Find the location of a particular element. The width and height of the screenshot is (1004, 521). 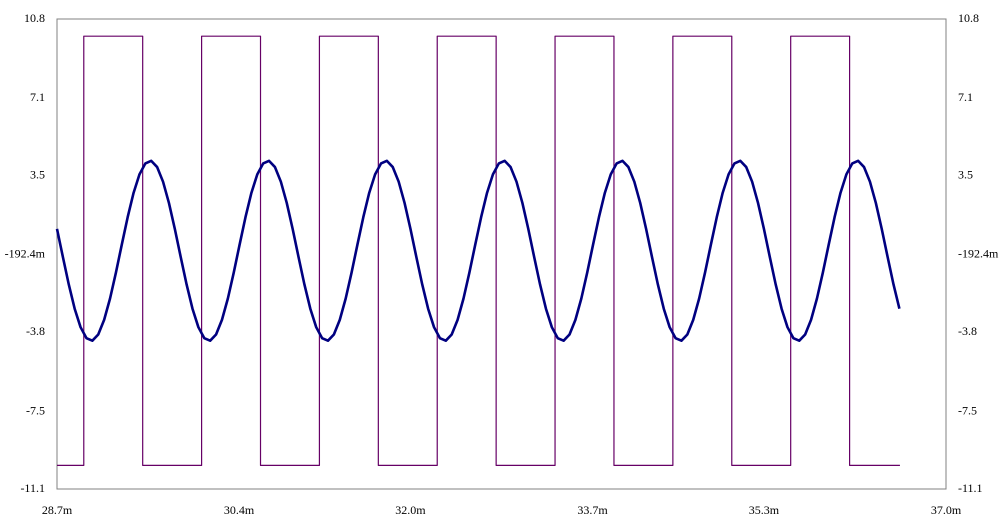

y-tick-label: -11.1 is located at coordinates (32, 488).